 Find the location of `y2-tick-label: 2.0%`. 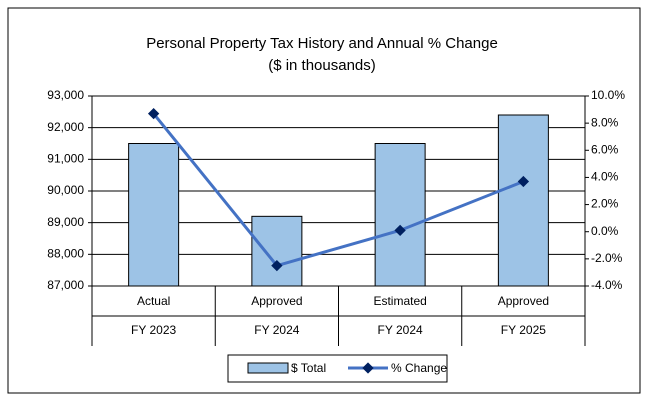

y2-tick-label: 2.0% is located at coordinates (605, 204).